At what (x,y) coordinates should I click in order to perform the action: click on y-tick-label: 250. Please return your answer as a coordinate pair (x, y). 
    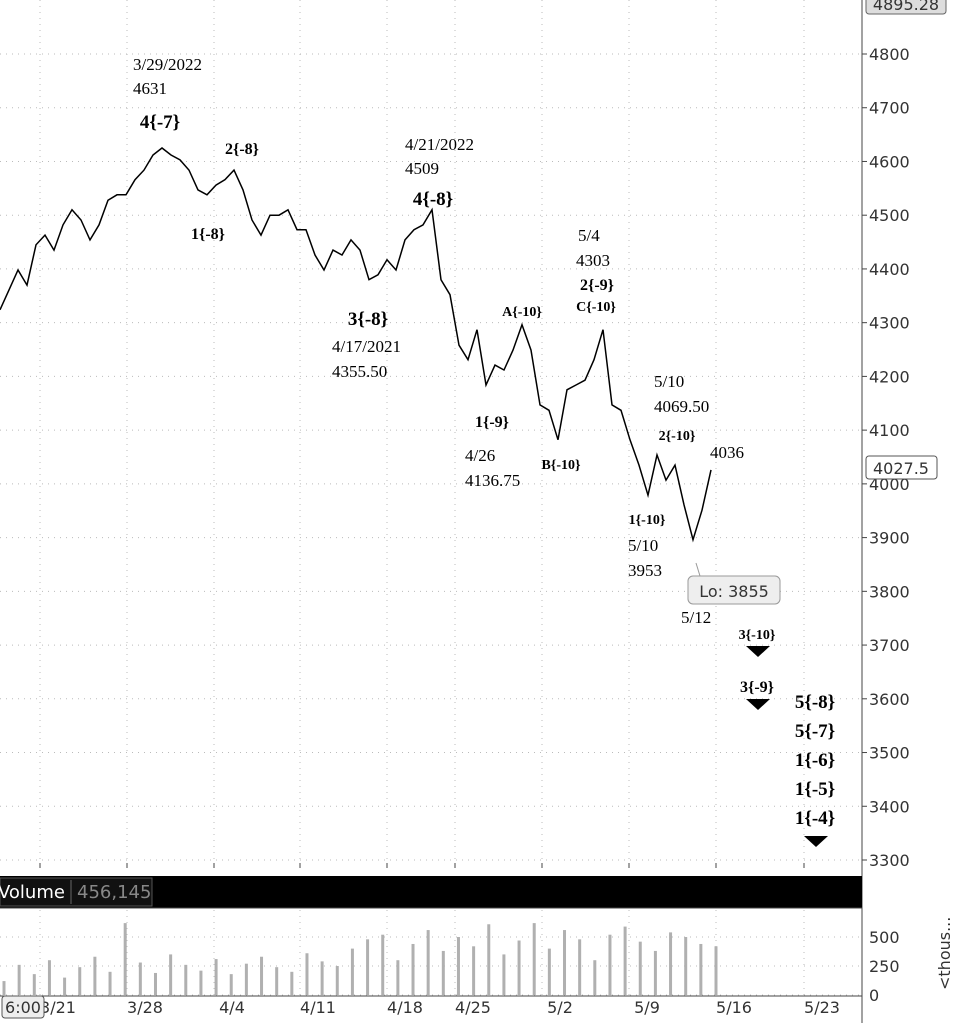
    Looking at the image, I should click on (884, 966).